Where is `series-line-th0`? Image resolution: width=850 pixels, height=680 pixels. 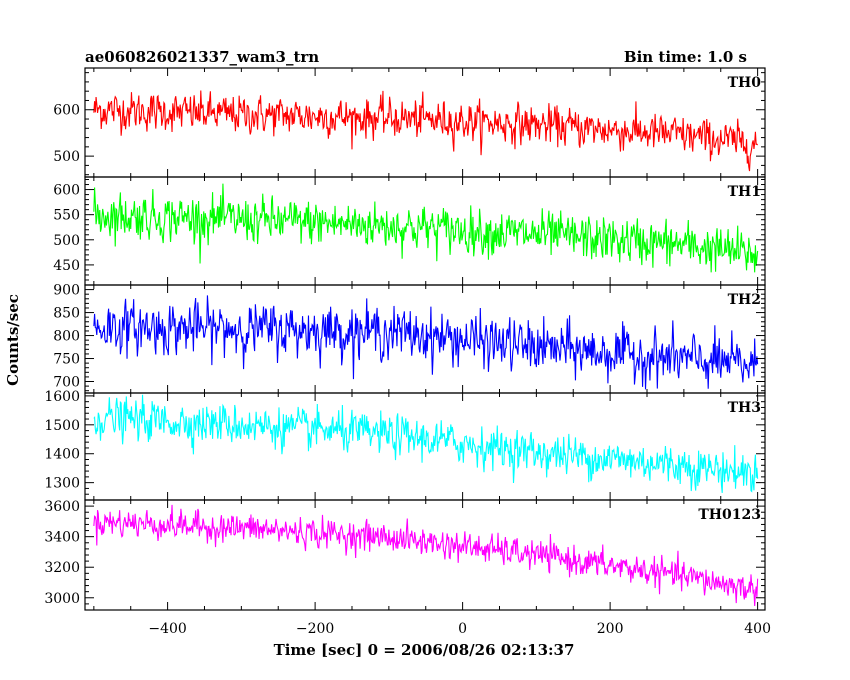
series-line-th0 is located at coordinates (426, 131).